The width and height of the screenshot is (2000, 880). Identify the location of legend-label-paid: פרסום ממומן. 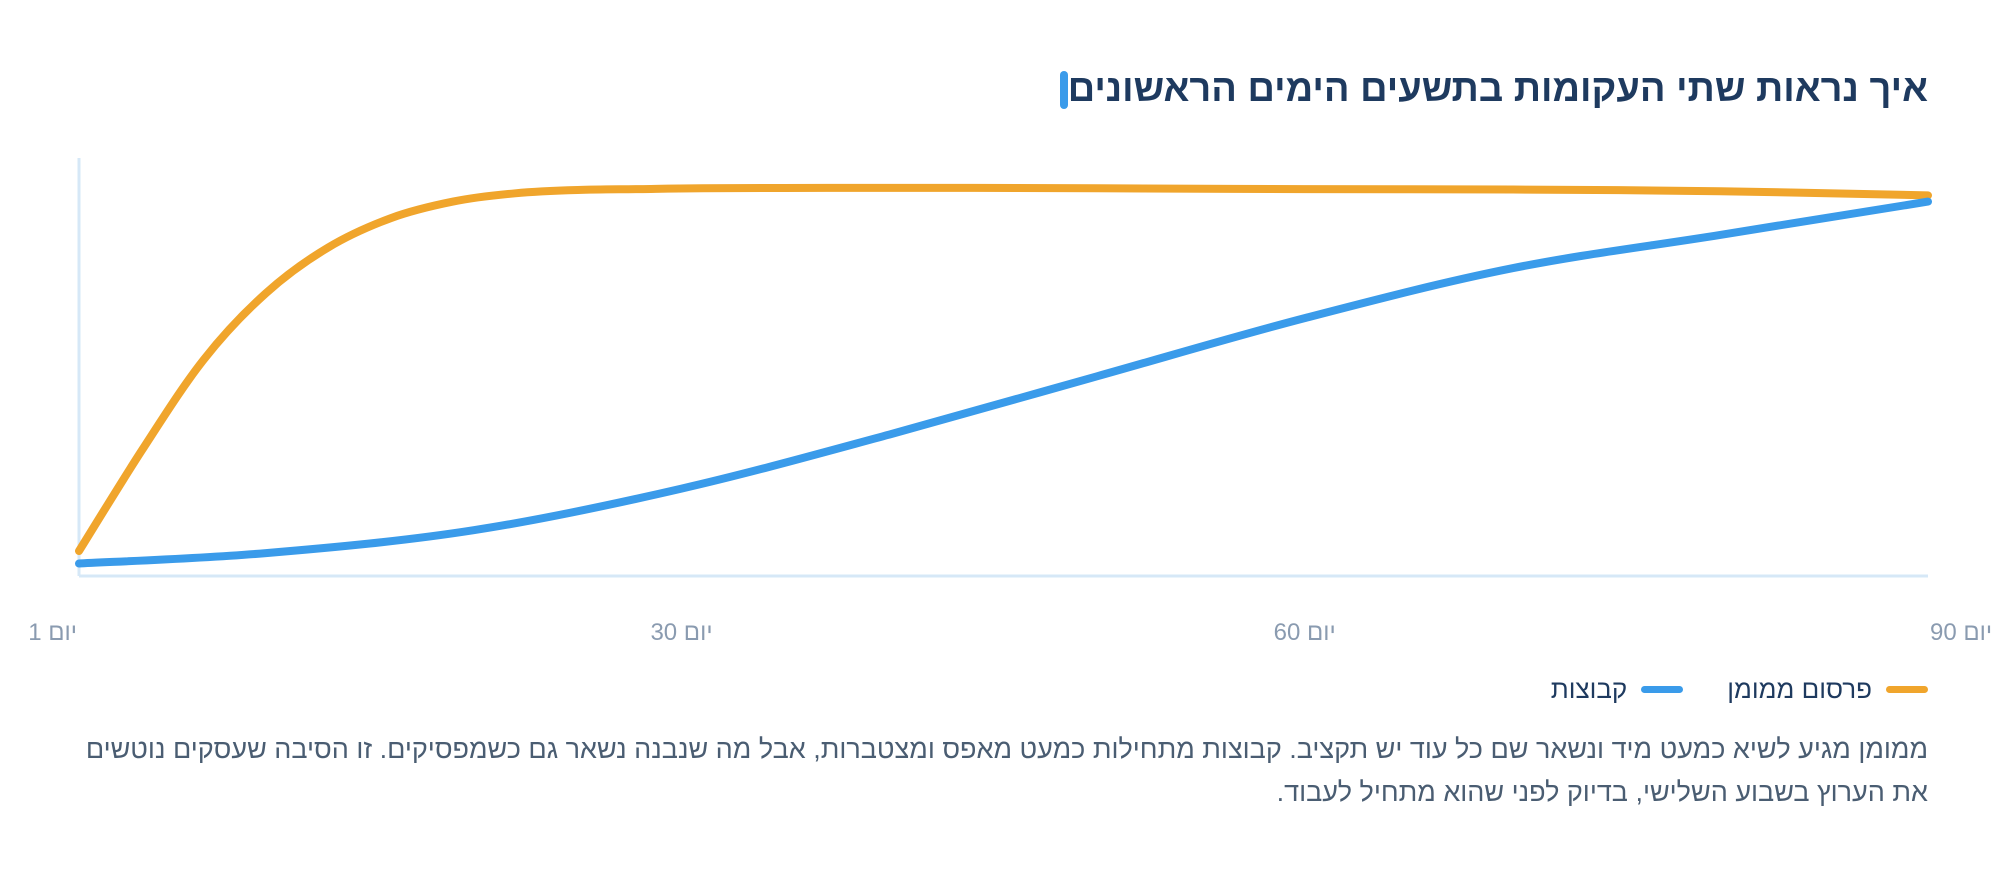
(1799, 689).